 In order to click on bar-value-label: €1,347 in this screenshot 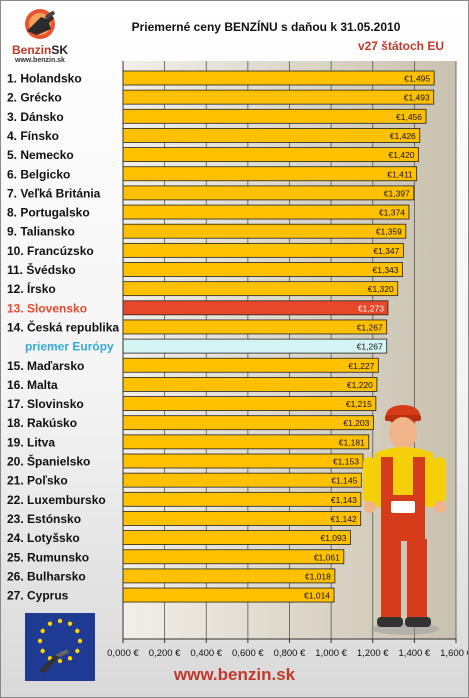, I will do `click(386, 251)`.